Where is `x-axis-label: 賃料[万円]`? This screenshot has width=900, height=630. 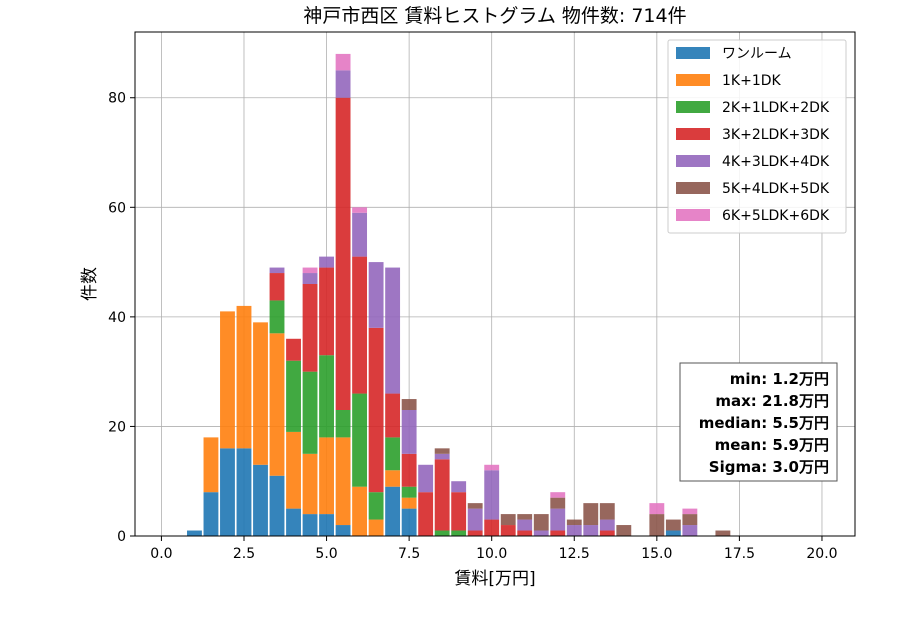 x-axis-label: 賃料[万円] is located at coordinates (494, 579).